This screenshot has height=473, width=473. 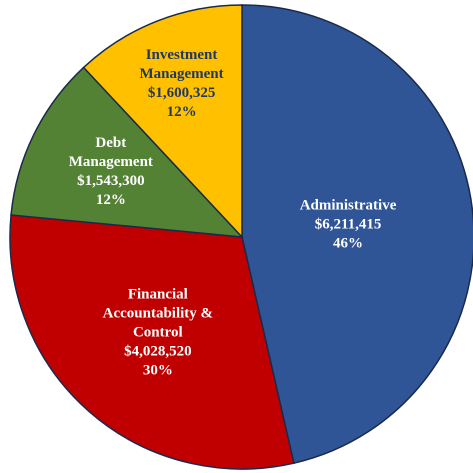 I want to click on percent-label: 30%, so click(x=157, y=370).